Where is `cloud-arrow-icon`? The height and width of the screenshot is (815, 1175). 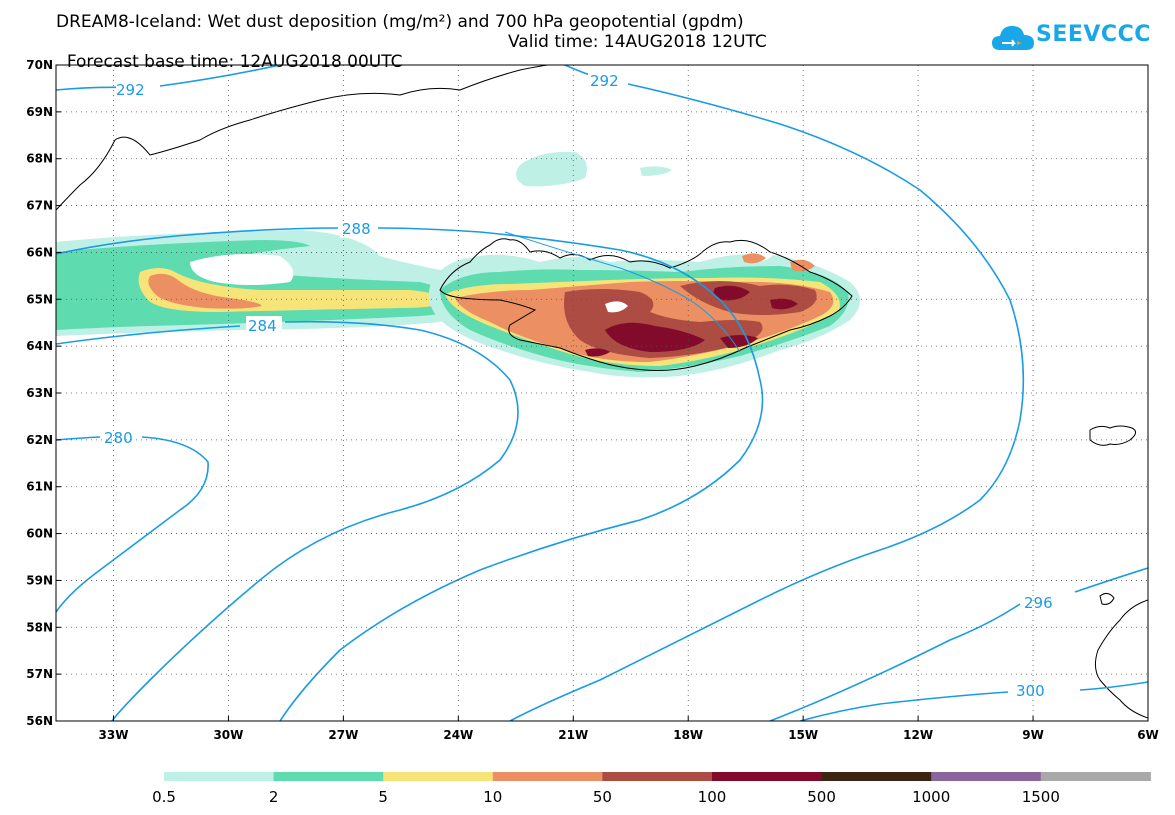 cloud-arrow-icon is located at coordinates (1013, 38).